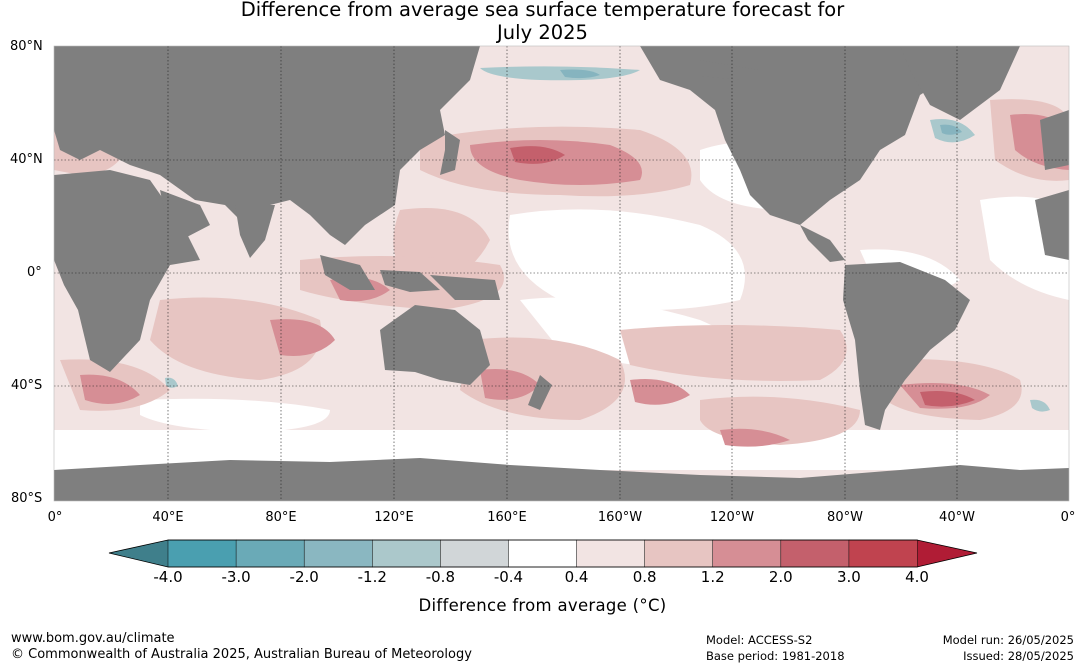  I want to click on lat-label-80n: 80°N, so click(26, 46).